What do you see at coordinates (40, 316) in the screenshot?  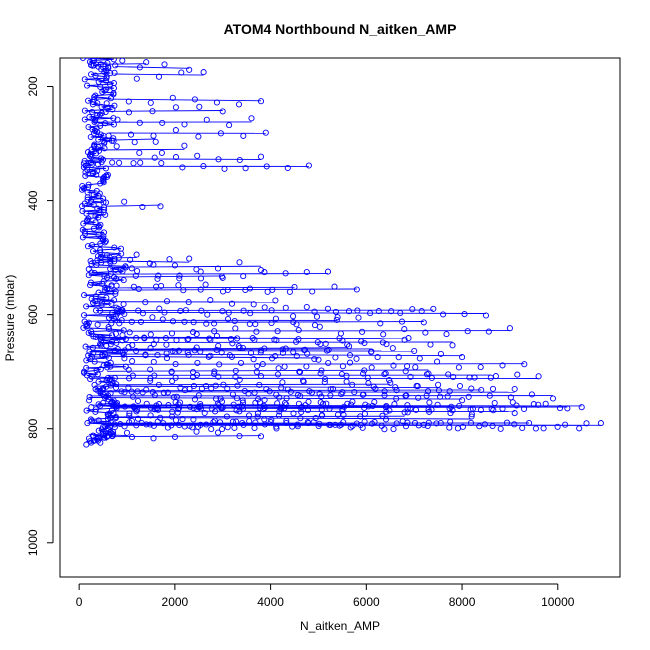 I see `y-axis: 200 400 600 800 1000` at bounding box center [40, 316].